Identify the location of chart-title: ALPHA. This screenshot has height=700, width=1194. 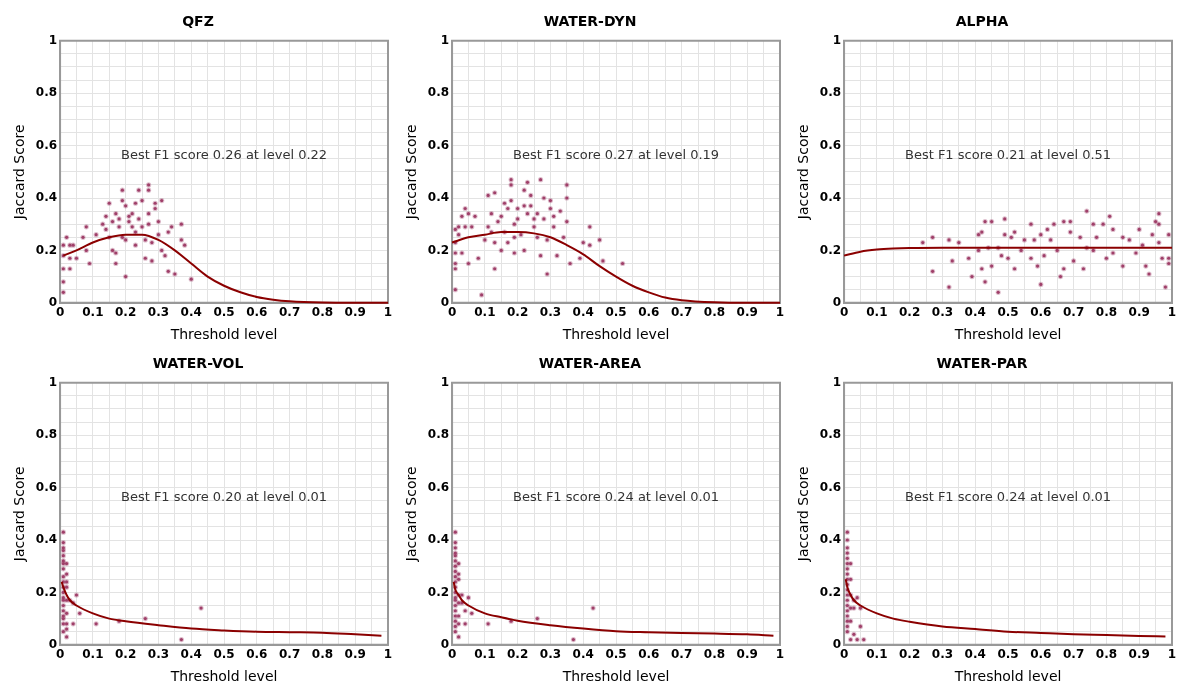
(982, 21).